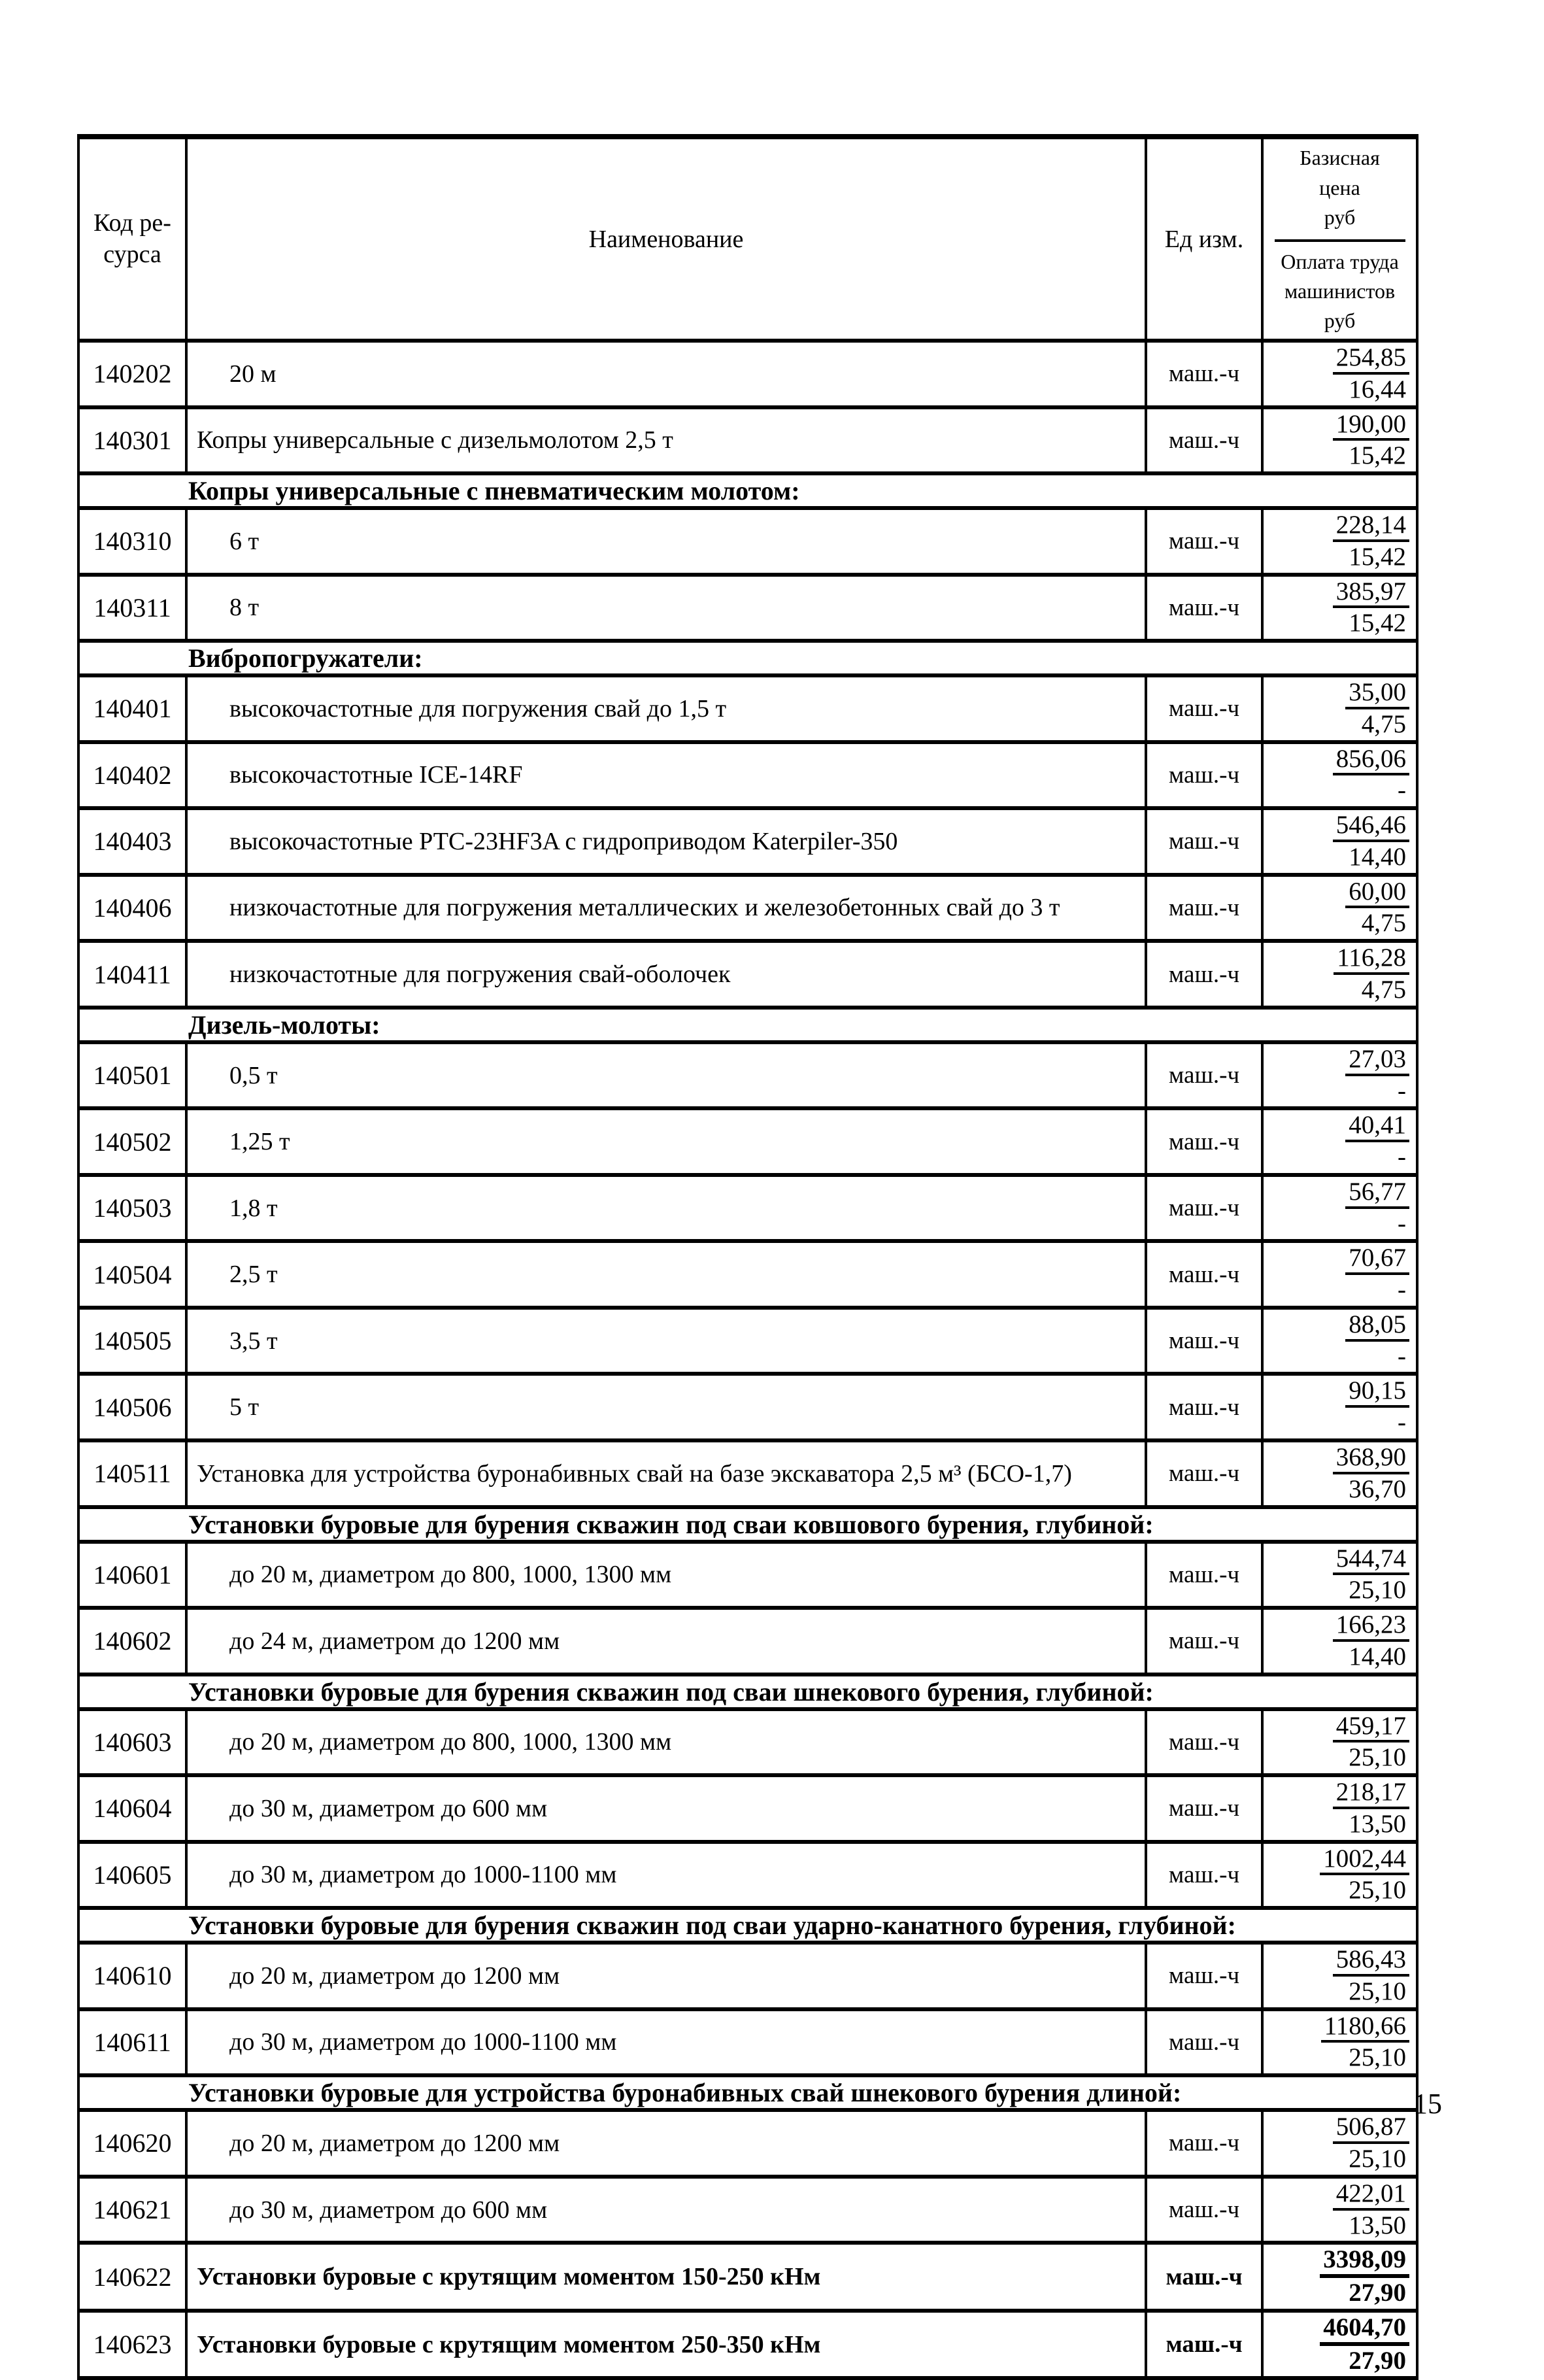  What do you see at coordinates (1337, 527) in the screenshot?
I see `base-price-line: 228,14` at bounding box center [1337, 527].